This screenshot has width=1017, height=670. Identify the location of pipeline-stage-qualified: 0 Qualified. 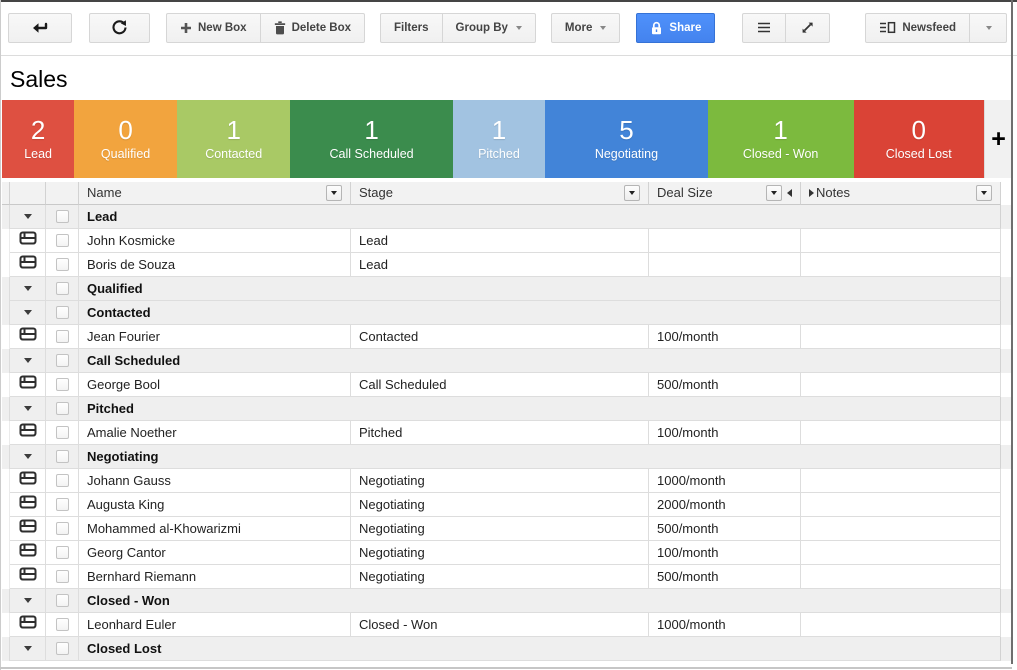
(125, 139).